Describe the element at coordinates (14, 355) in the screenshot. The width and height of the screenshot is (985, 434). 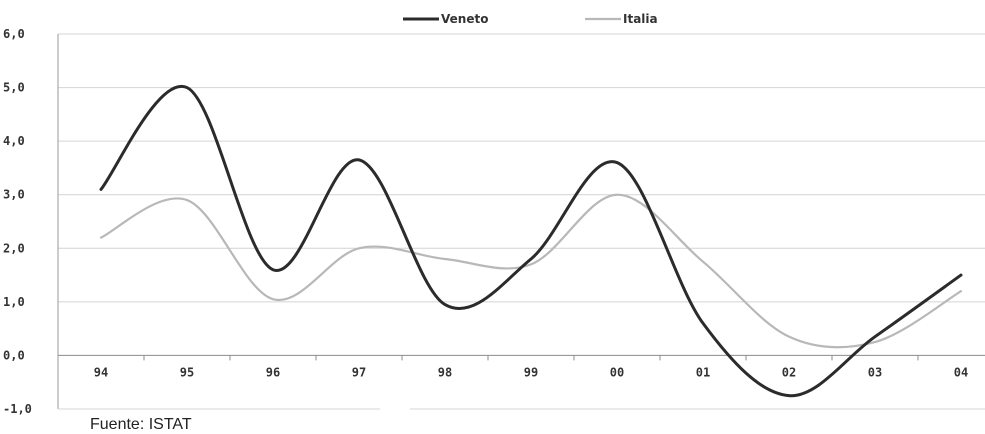
I see `y-tick-label: 0,0` at that location.